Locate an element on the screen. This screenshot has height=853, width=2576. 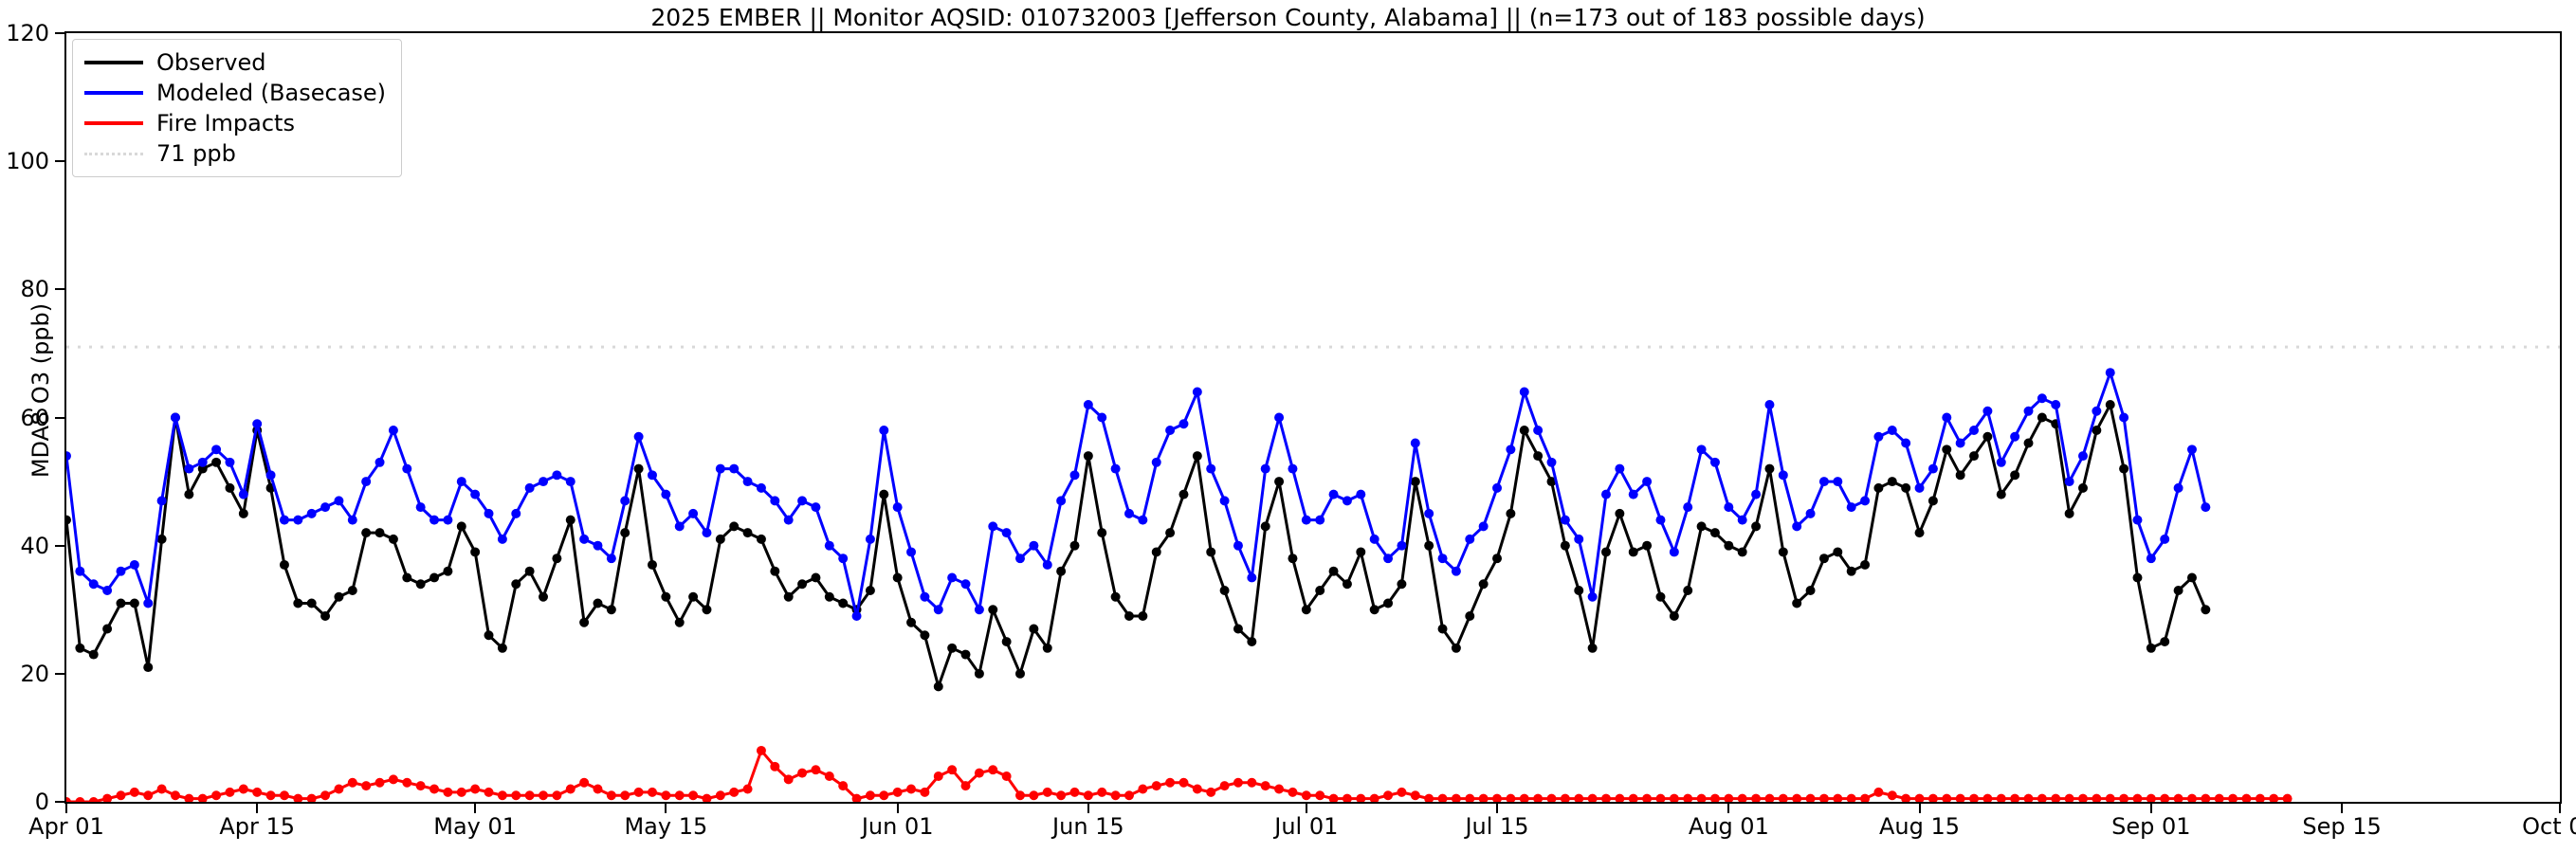
x-tick-label: Sep 15 is located at coordinates (2342, 826).